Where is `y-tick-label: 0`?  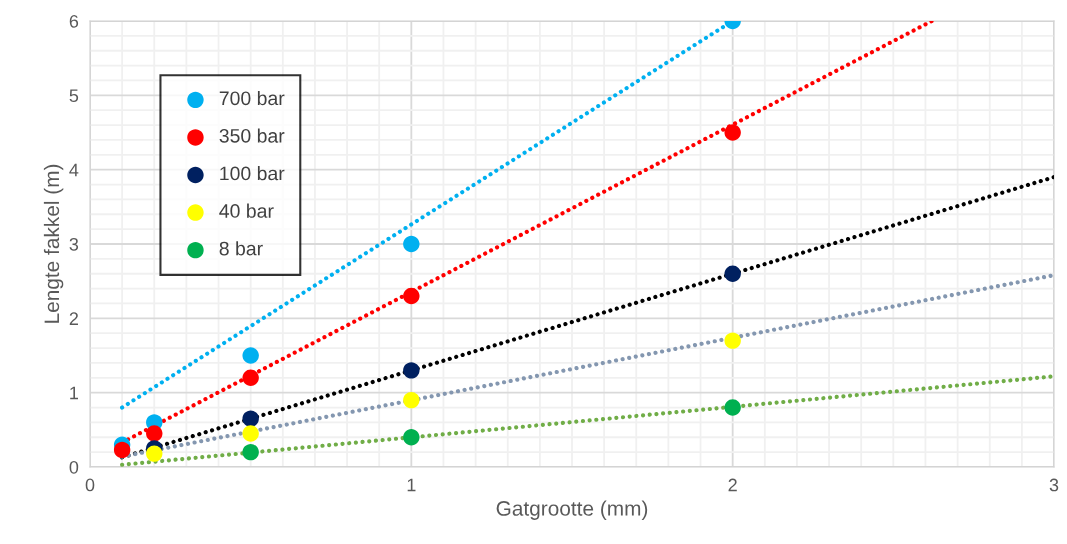
y-tick-label: 0 is located at coordinates (74, 467).